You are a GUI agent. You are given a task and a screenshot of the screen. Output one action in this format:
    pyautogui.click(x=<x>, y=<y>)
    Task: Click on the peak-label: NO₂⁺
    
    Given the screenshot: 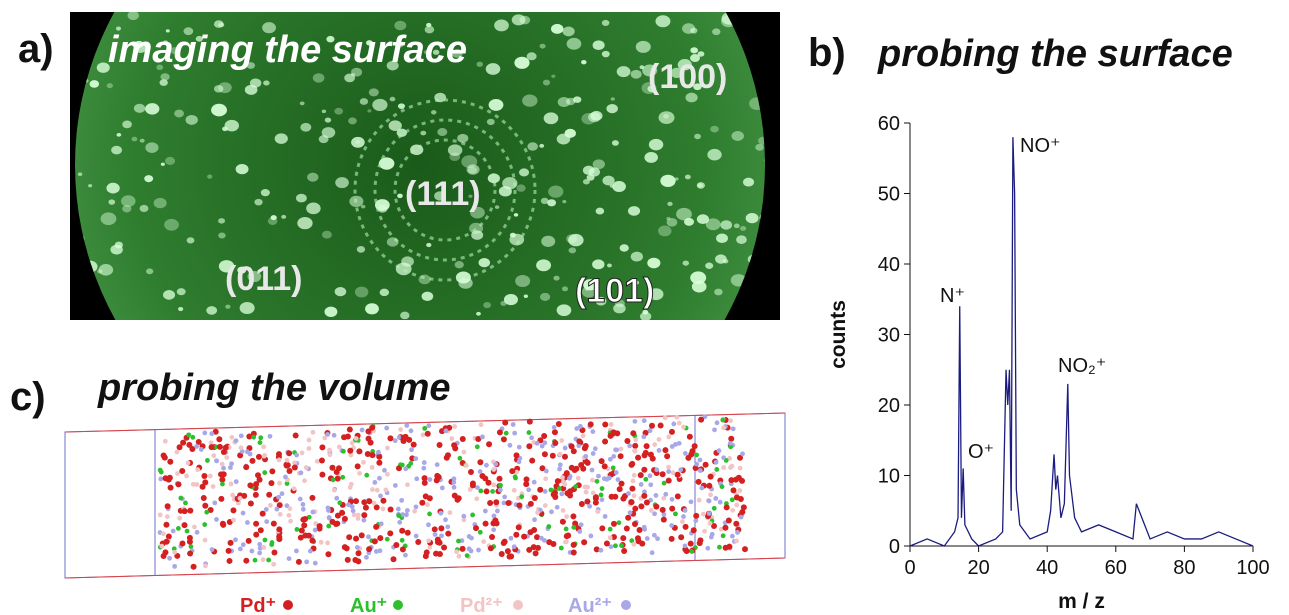 What is the action you would take?
    pyautogui.click(x=1082, y=366)
    